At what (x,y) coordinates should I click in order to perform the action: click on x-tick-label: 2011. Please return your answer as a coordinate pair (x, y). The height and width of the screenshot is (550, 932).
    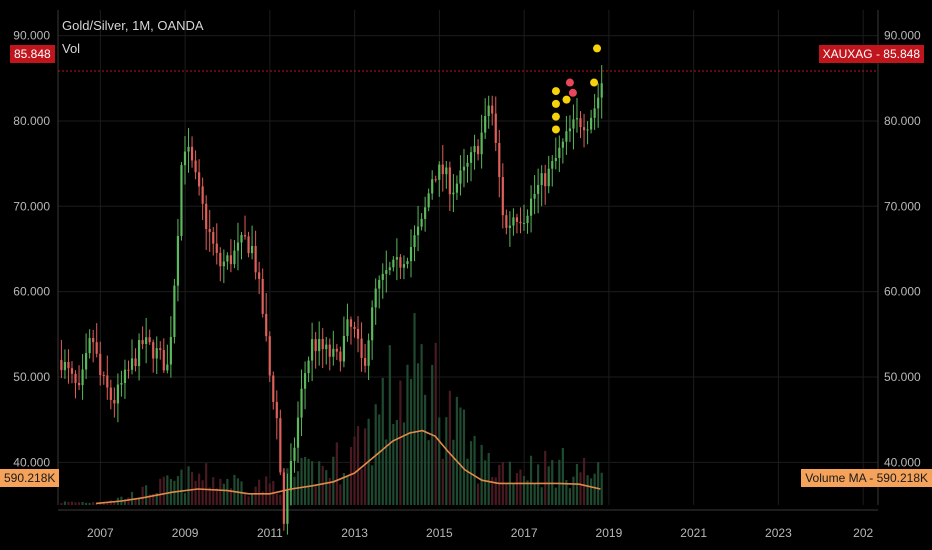
    Looking at the image, I should click on (270, 533).